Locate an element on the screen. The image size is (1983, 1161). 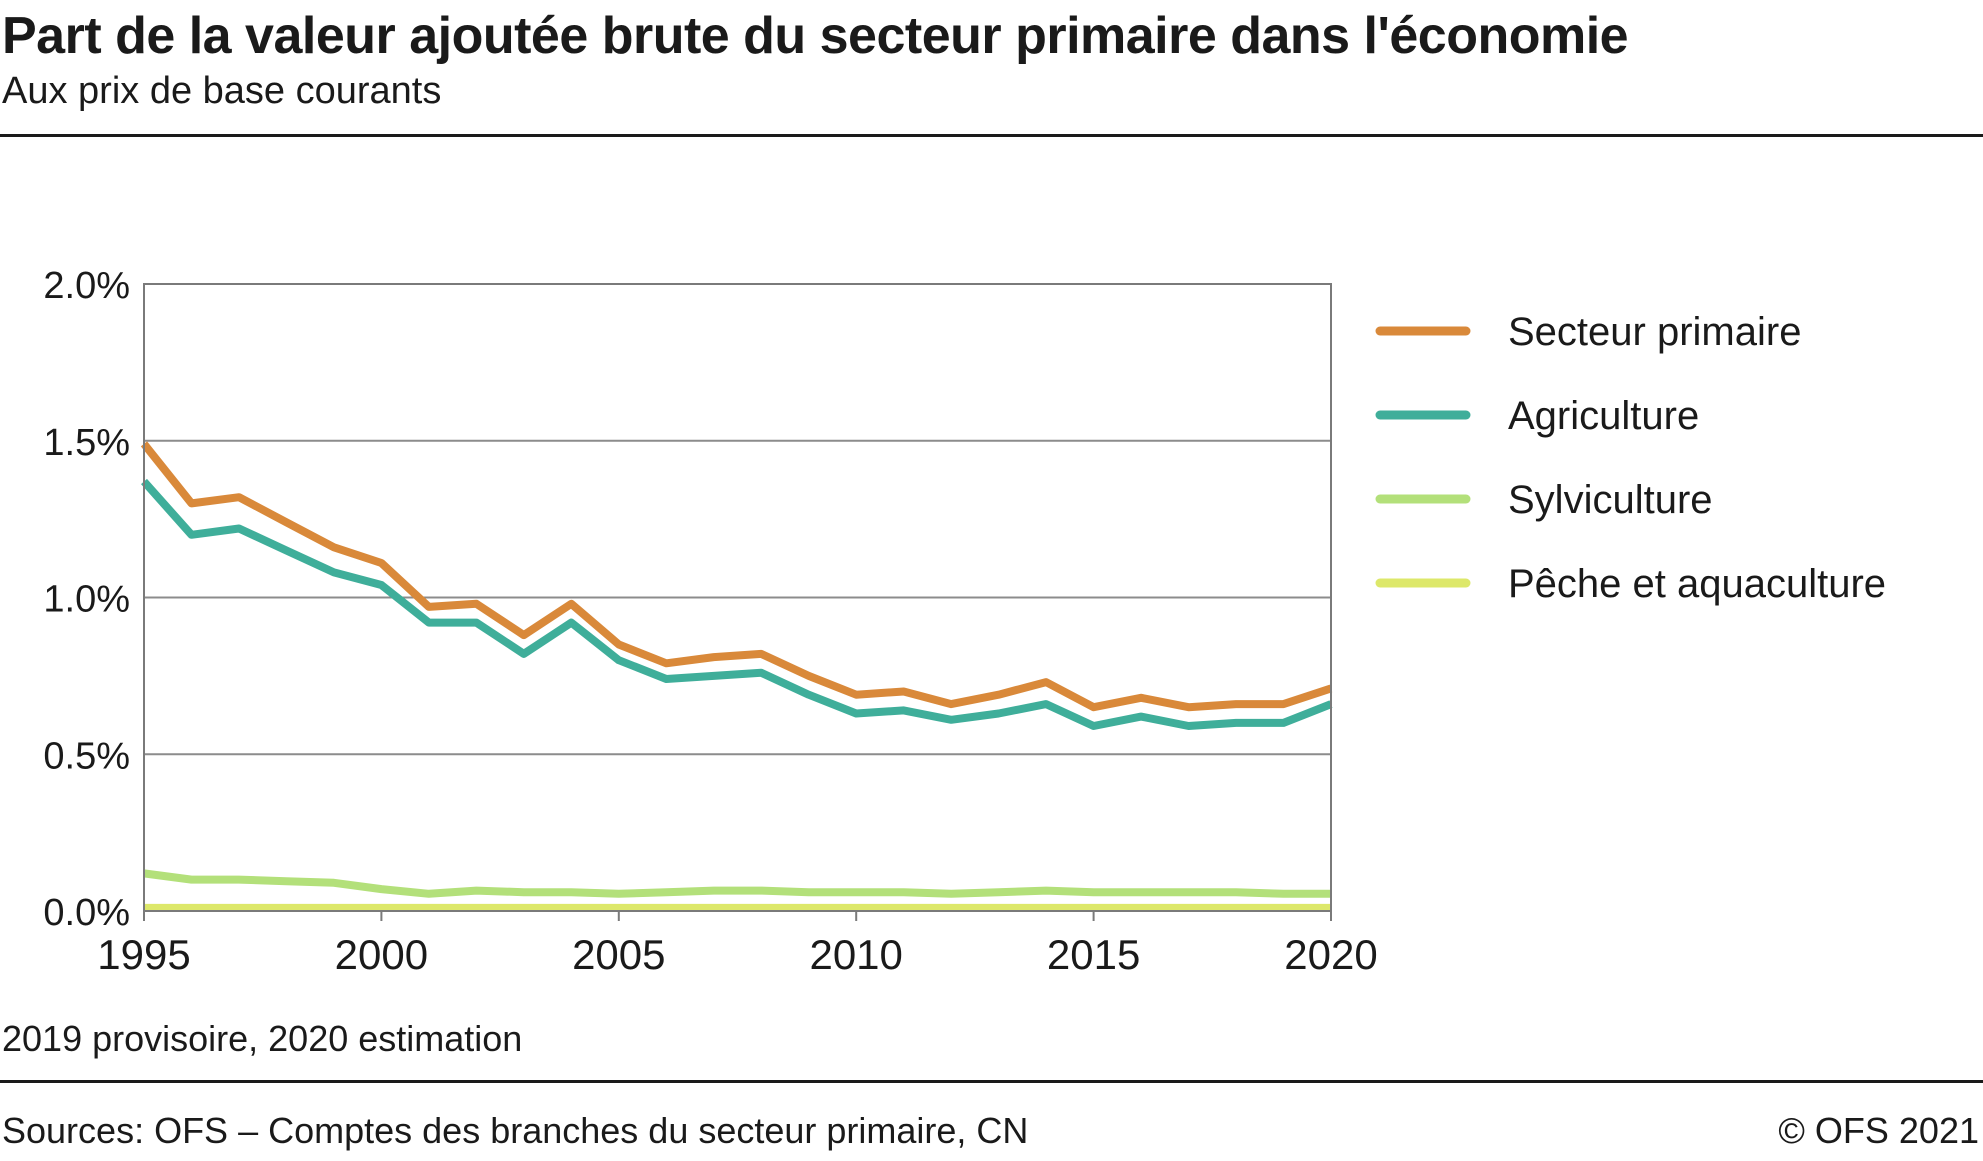
legend-label: Agriculture is located at coordinates (1603, 416).